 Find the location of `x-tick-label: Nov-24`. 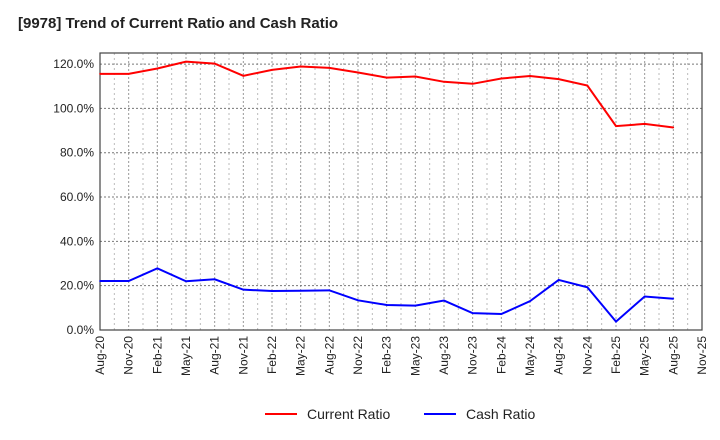

x-tick-label: Nov-24 is located at coordinates (587, 355).